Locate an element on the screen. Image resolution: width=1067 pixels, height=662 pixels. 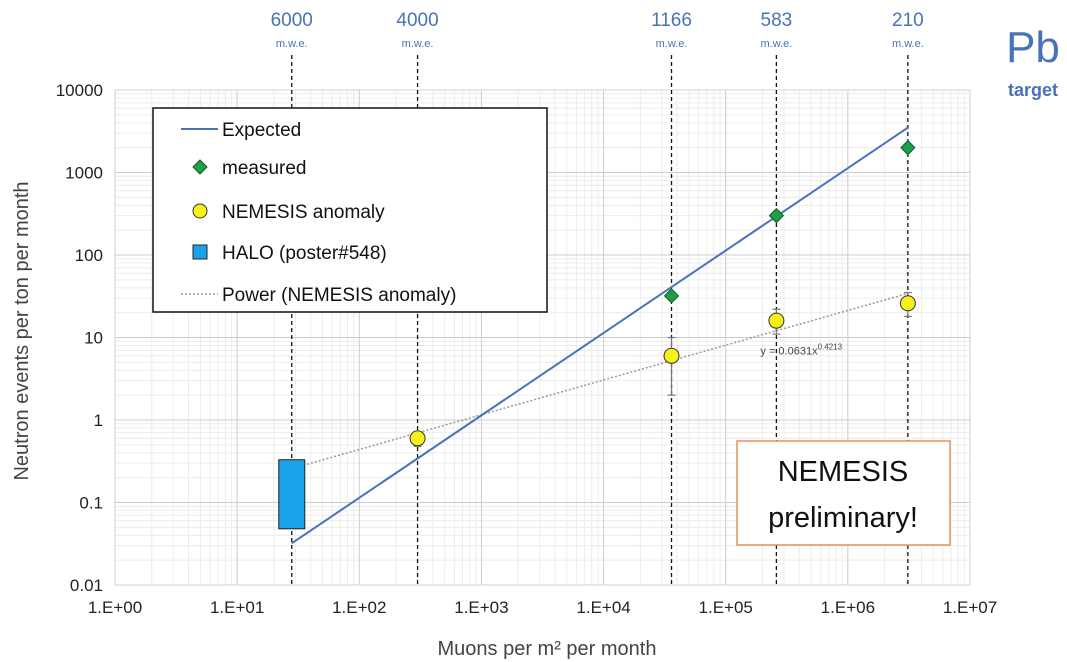
legend-swatch-nemesis-anomaly is located at coordinates (200, 211).